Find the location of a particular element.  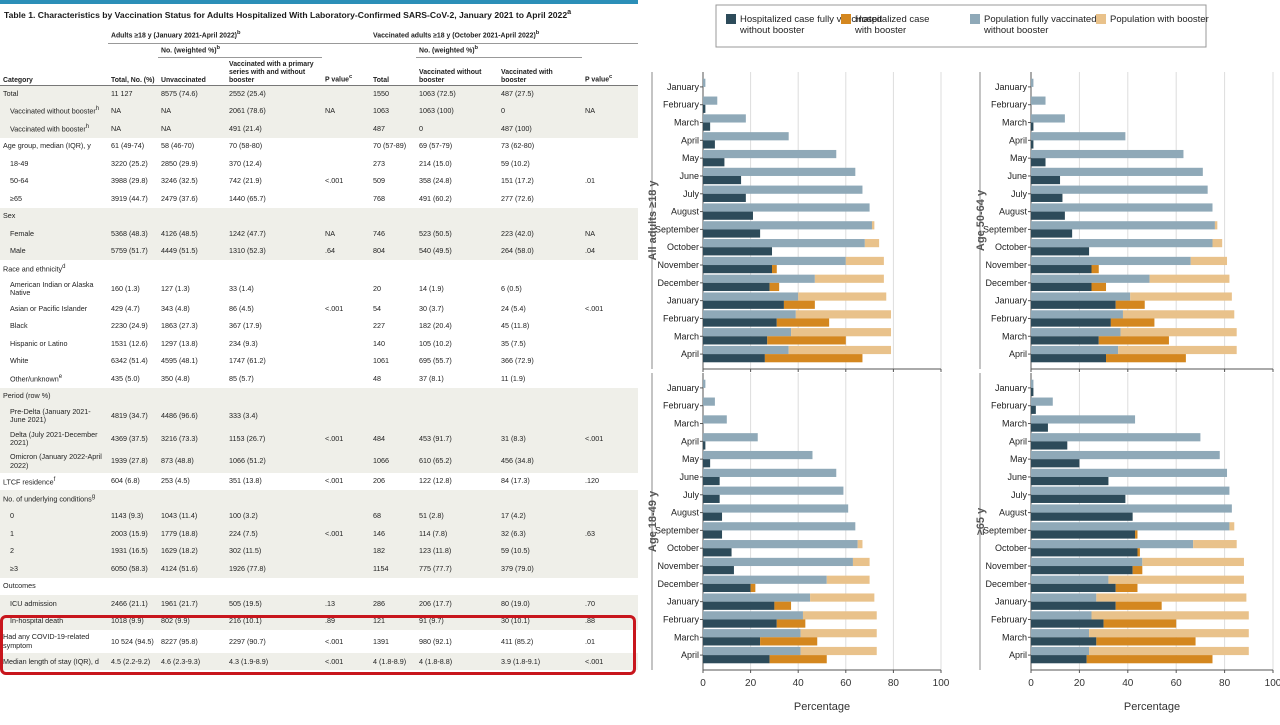

table-cell: 604 (6.8) is located at coordinates (125, 481).